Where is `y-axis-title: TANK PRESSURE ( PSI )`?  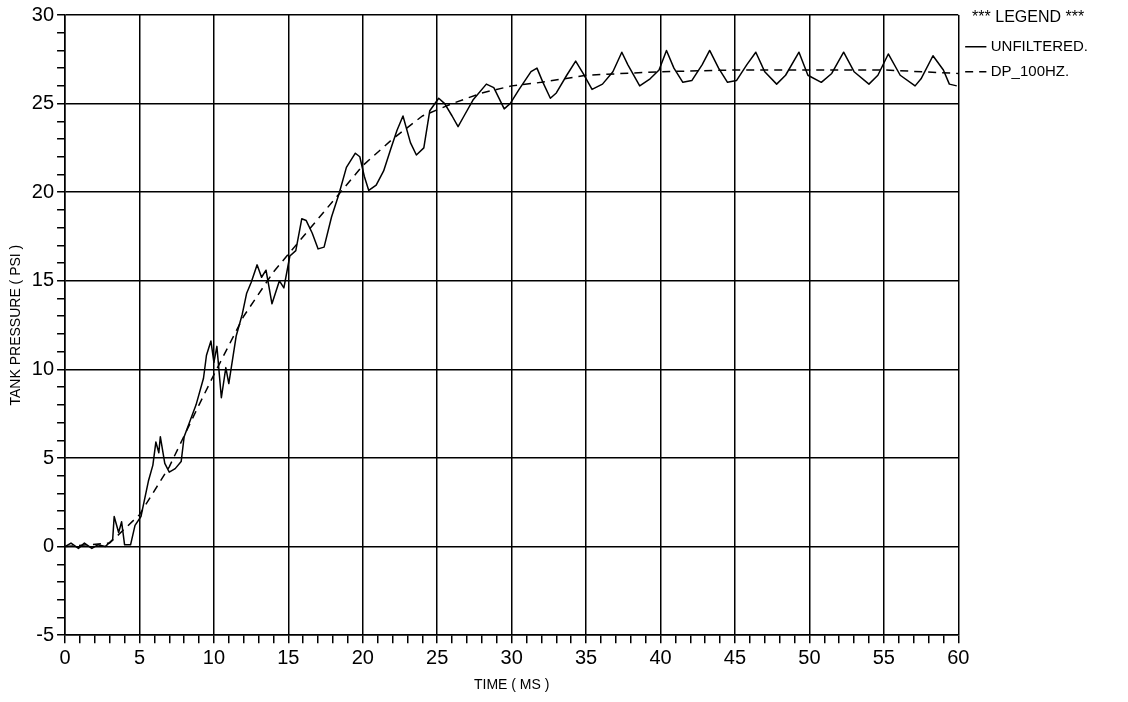 y-axis-title: TANK PRESSURE ( PSI ) is located at coordinates (15, 325).